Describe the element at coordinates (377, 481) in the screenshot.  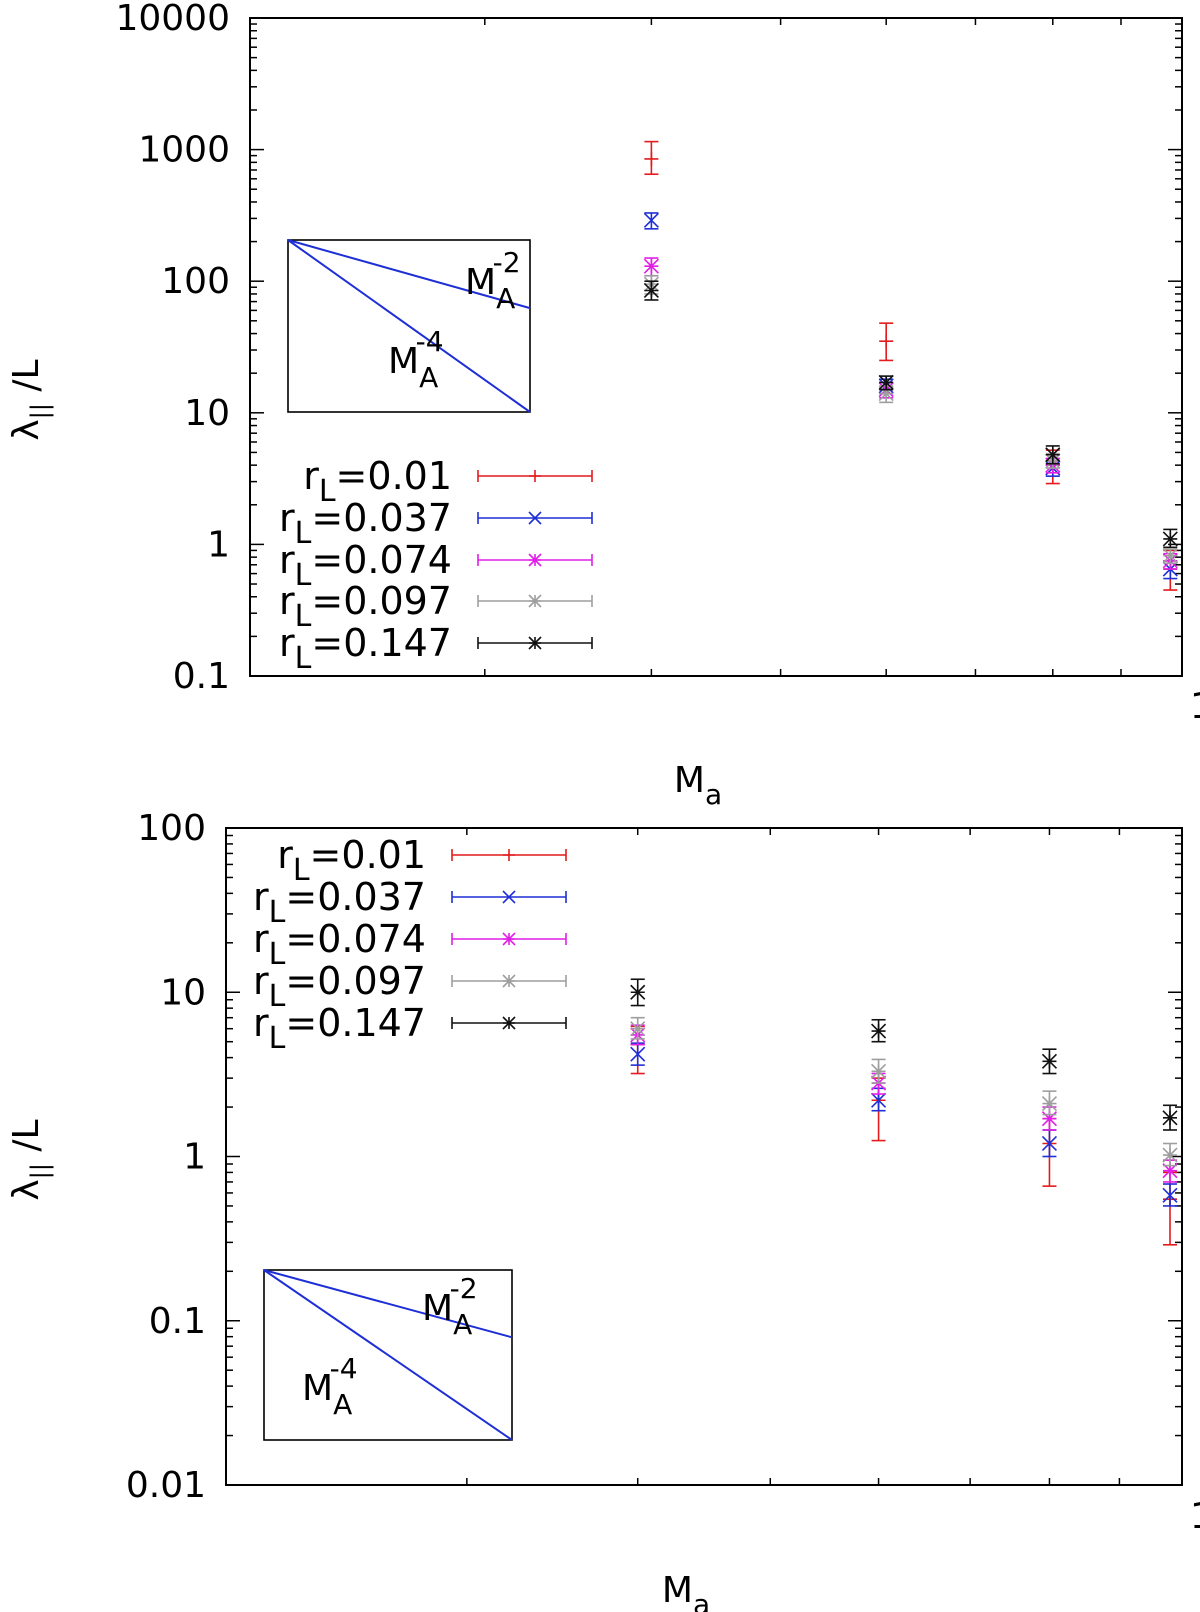
I see `legend-label: rL=0.01` at that location.